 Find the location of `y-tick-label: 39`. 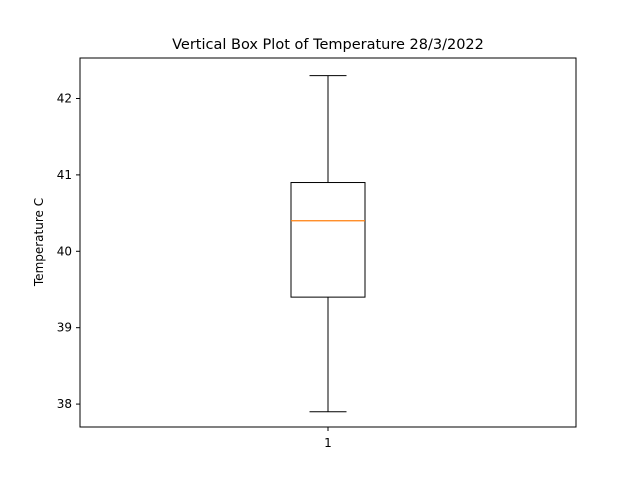

y-tick-label: 39 is located at coordinates (64, 328).